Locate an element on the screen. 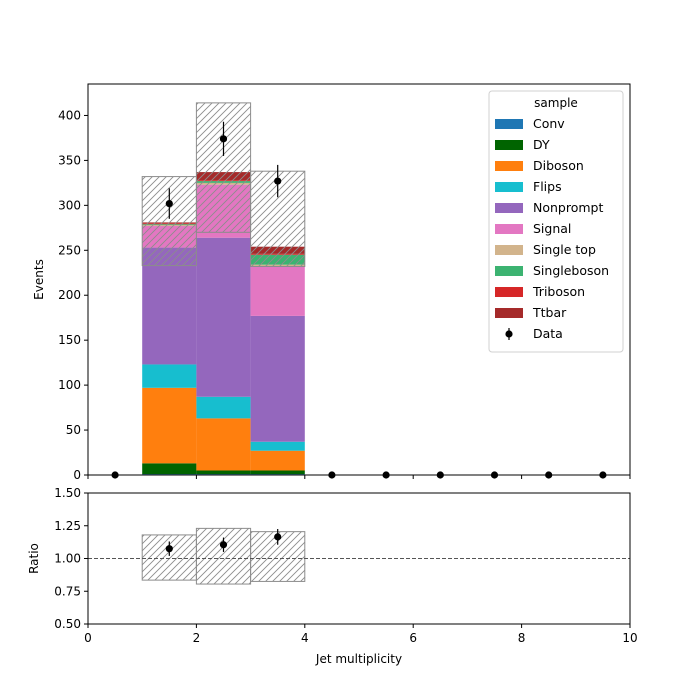 The image size is (700, 700). y-tick-label: 50 is located at coordinates (73, 430).